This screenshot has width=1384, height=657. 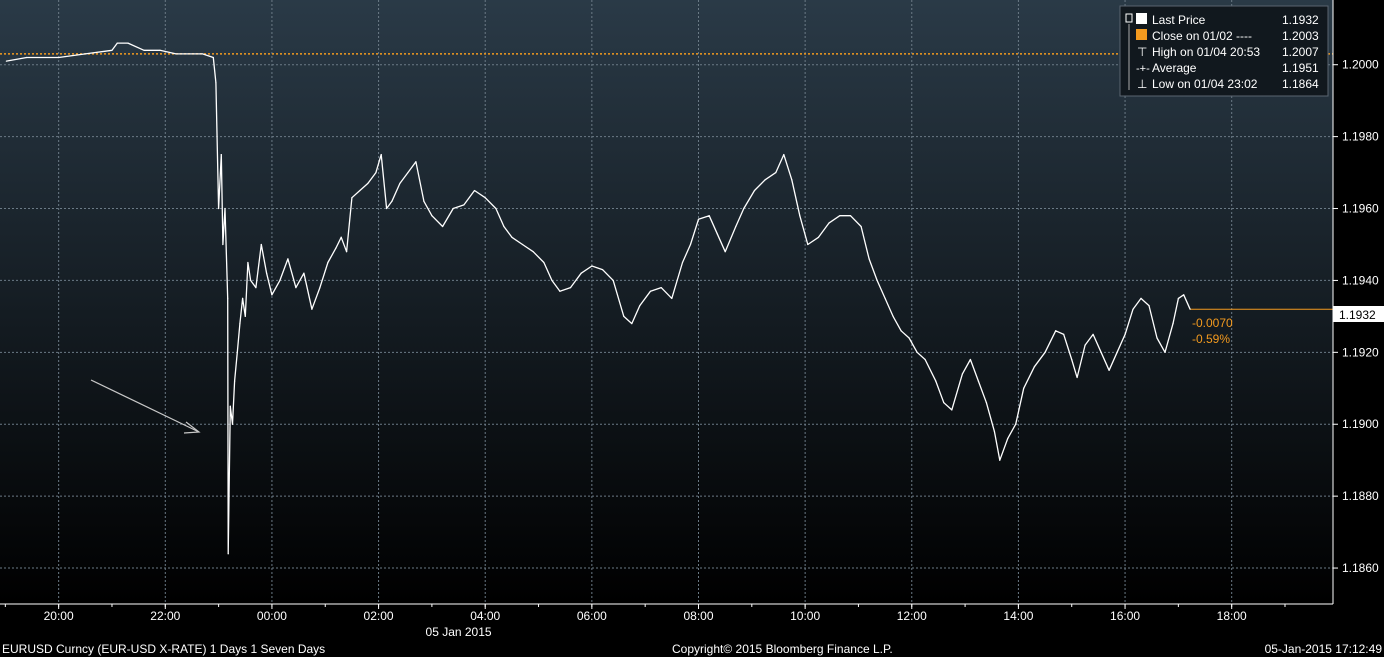 What do you see at coordinates (1232, 616) in the screenshot?
I see `x-tick-label: 18:00` at bounding box center [1232, 616].